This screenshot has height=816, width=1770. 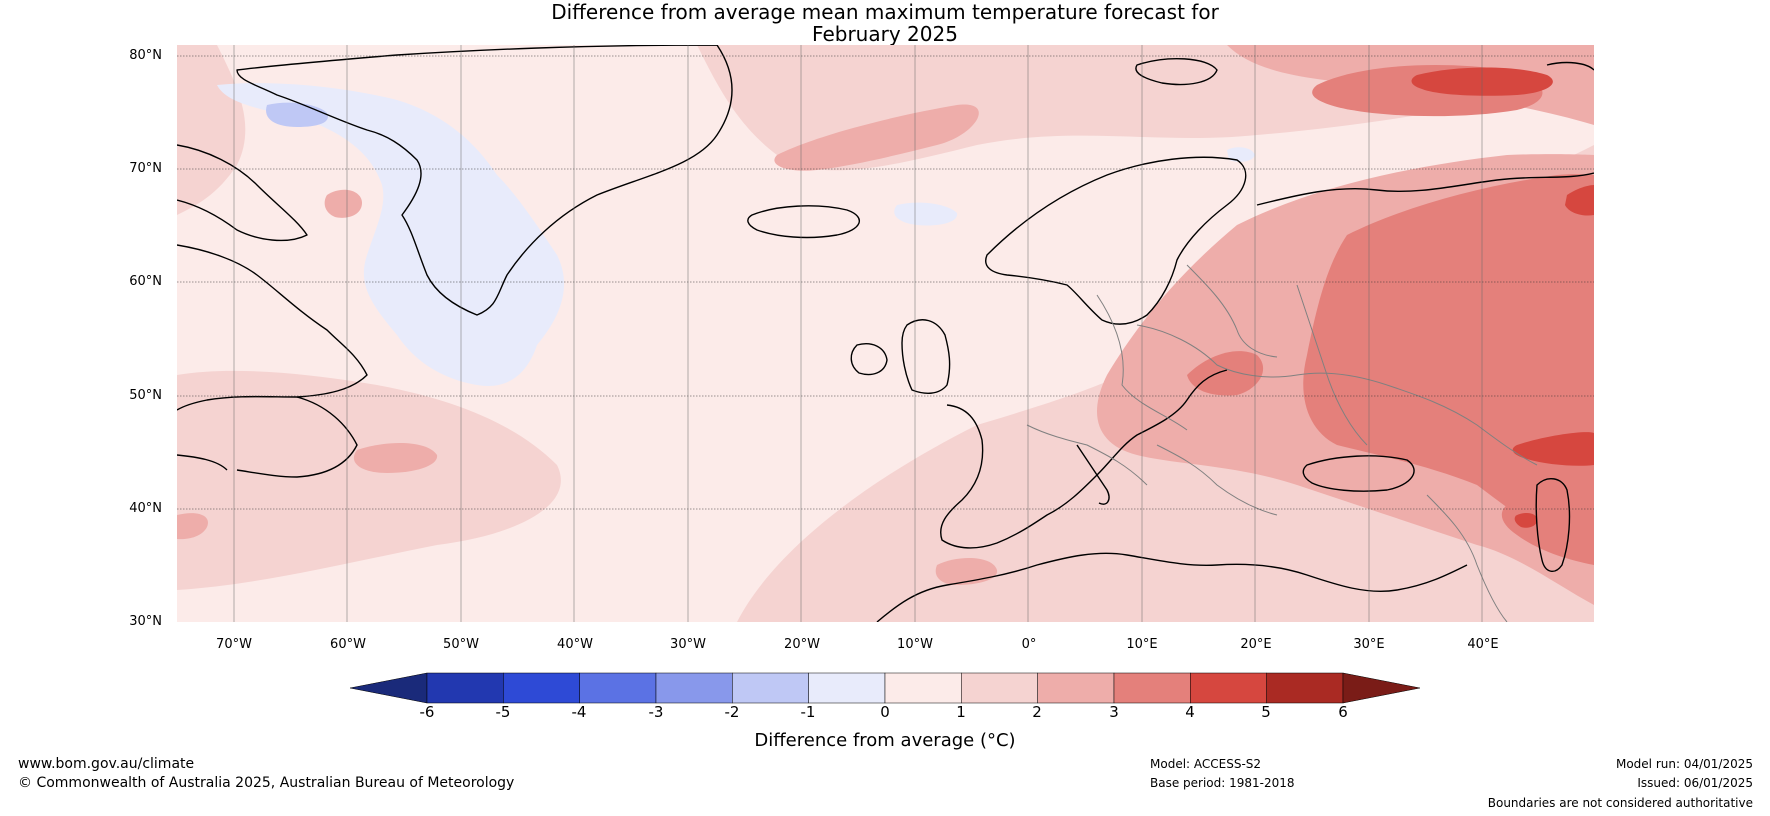 What do you see at coordinates (145, 168) in the screenshot?
I see `lat-label-70n: 70°N` at bounding box center [145, 168].